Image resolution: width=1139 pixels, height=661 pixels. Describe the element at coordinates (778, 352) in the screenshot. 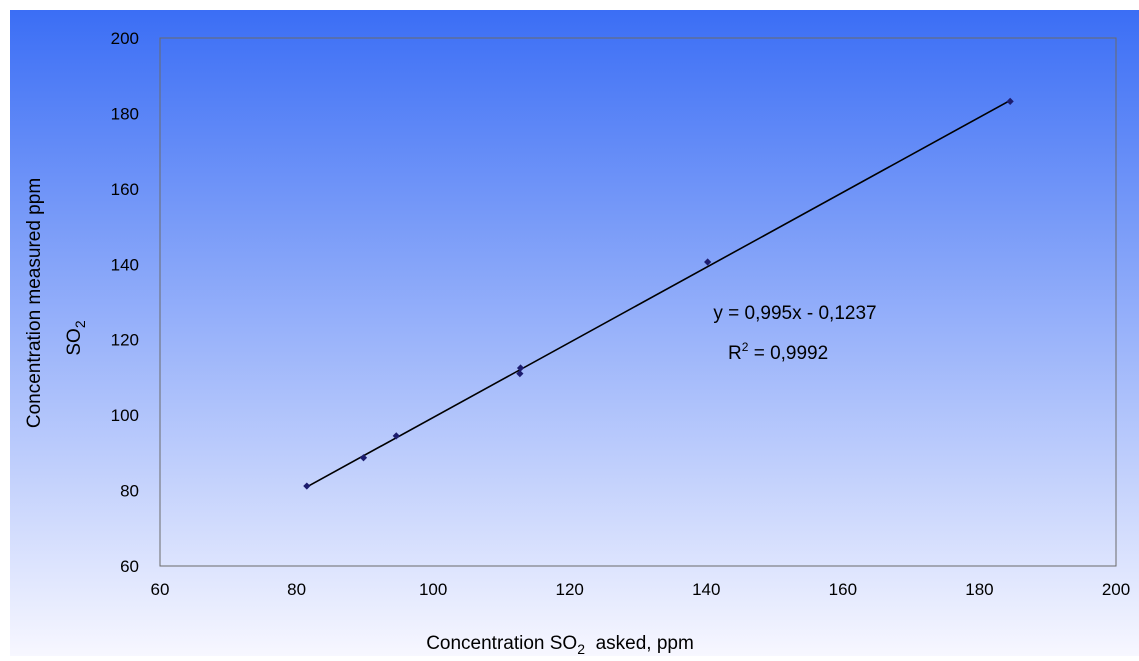

I see `r-squared: R2 = 0,9992` at that location.